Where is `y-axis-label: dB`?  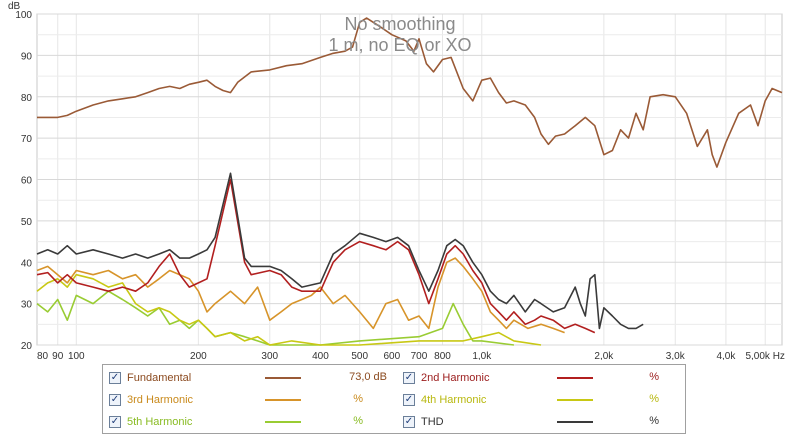
y-axis-label: dB is located at coordinates (14, 6).